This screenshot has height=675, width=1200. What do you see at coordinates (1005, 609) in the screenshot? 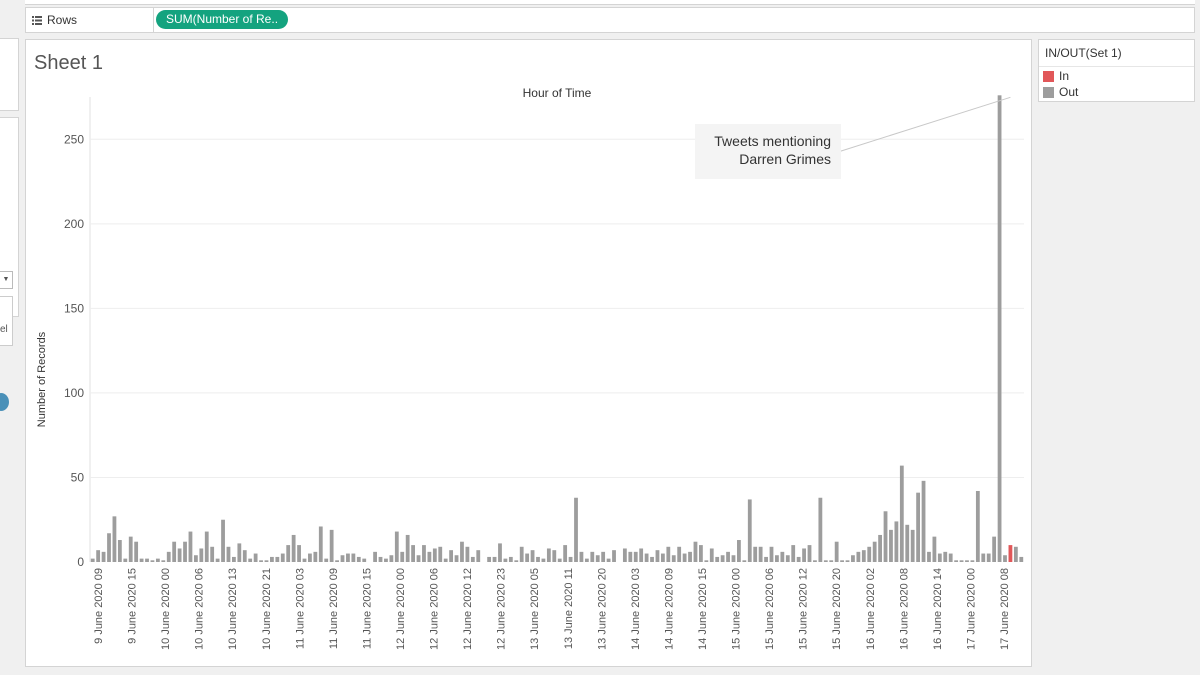
I see `x-tick-label: 17 June 2020 08` at bounding box center [1005, 609].